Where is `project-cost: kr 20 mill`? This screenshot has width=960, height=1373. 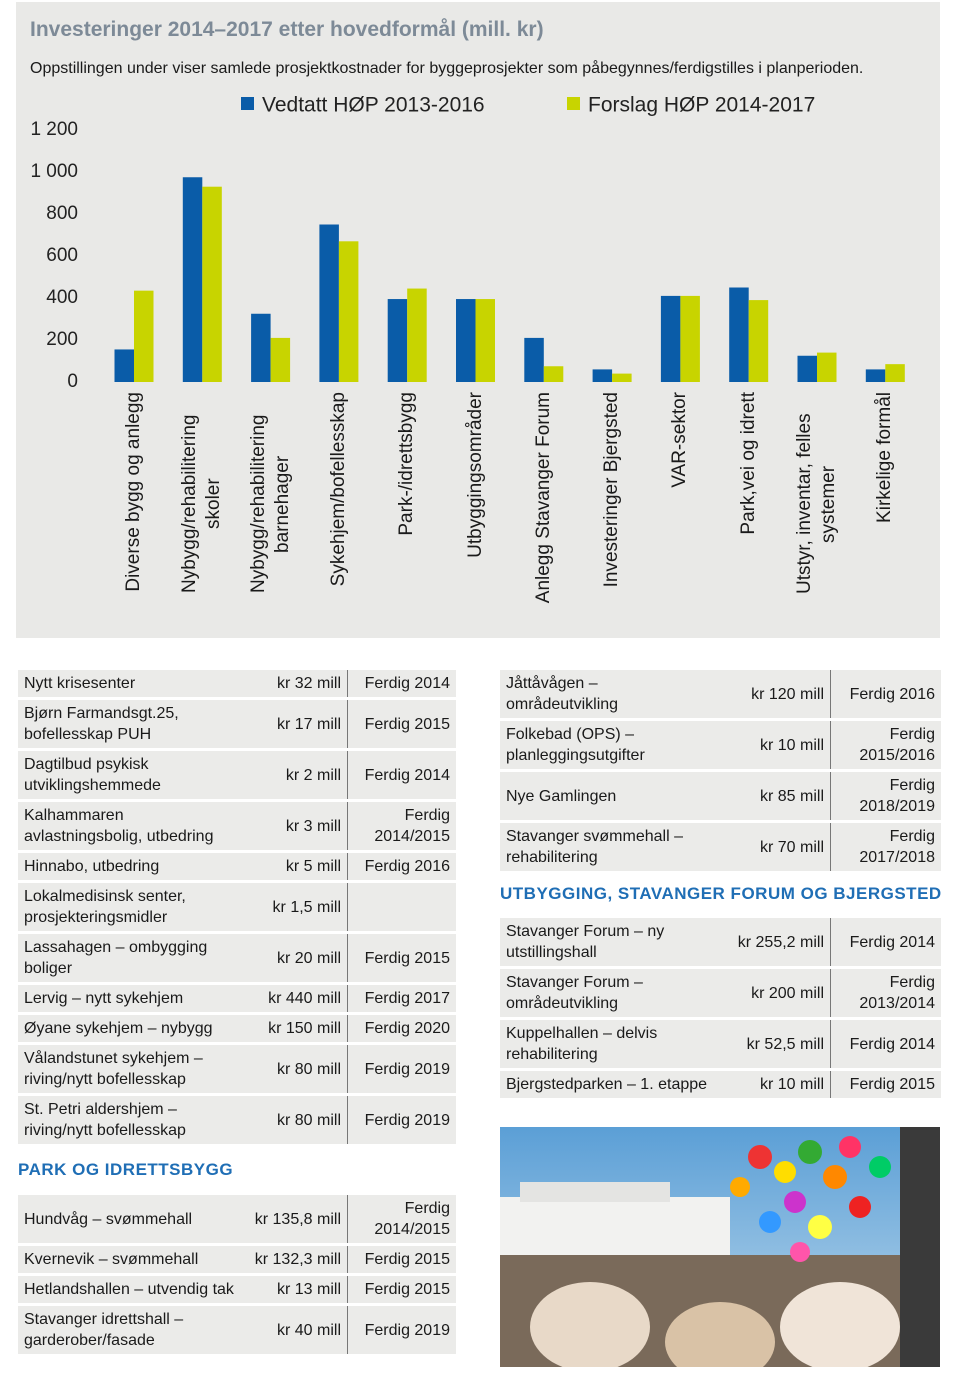
project-cost: kr 20 mill is located at coordinates (295, 958).